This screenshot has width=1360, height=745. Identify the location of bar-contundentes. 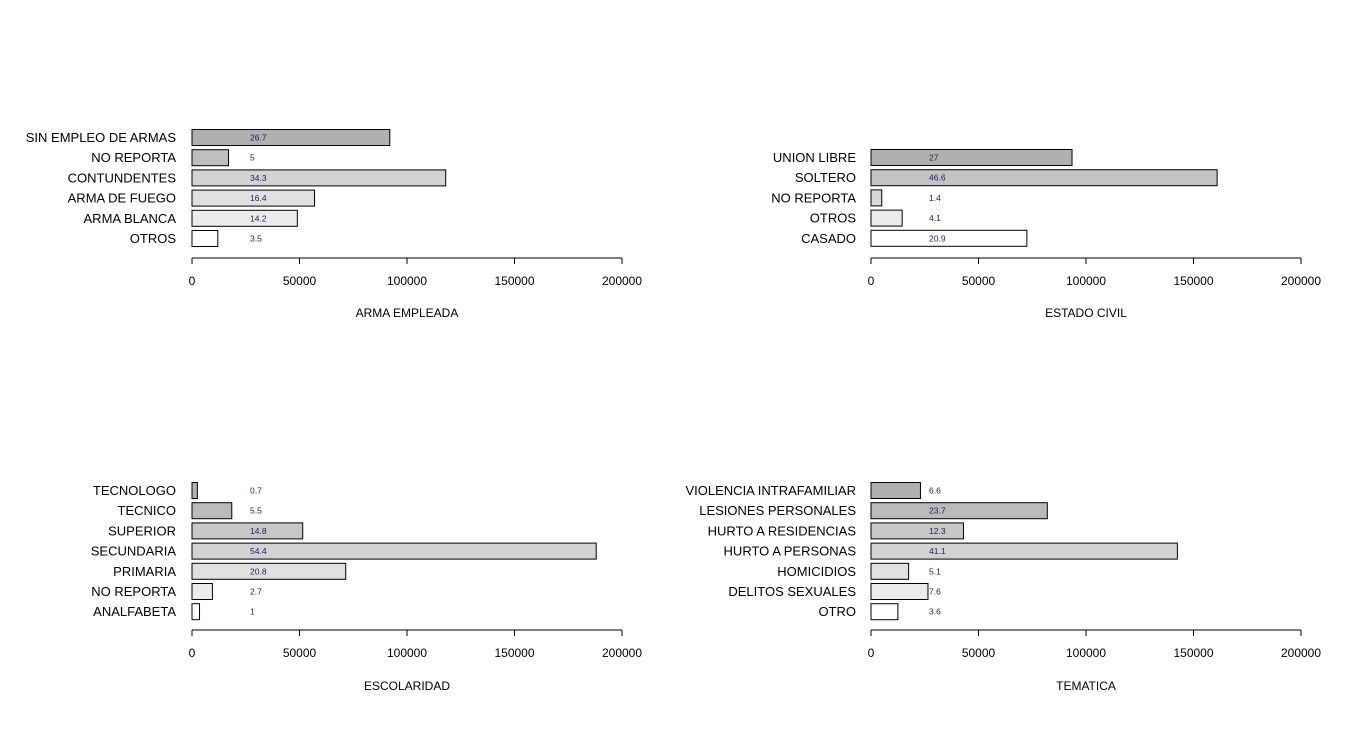
(319, 178).